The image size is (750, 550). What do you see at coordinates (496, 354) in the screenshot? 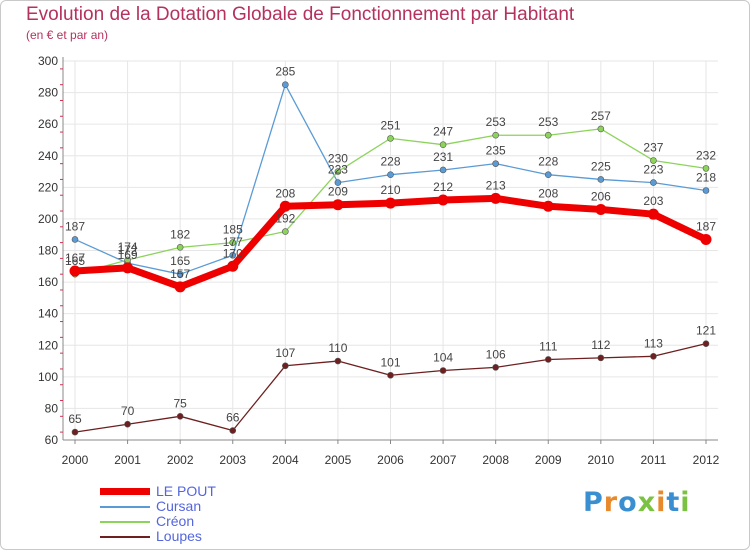
I see `data-label: 106` at bounding box center [496, 354].